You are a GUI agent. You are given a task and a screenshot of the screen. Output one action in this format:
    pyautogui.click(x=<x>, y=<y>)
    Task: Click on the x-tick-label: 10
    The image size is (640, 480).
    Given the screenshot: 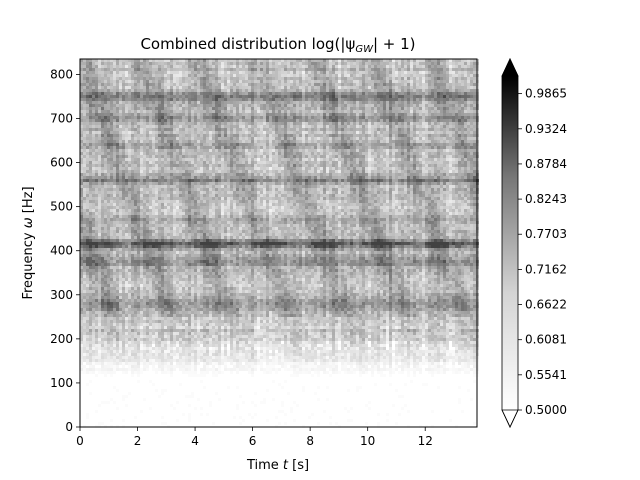 What is the action you would take?
    pyautogui.click(x=367, y=441)
    